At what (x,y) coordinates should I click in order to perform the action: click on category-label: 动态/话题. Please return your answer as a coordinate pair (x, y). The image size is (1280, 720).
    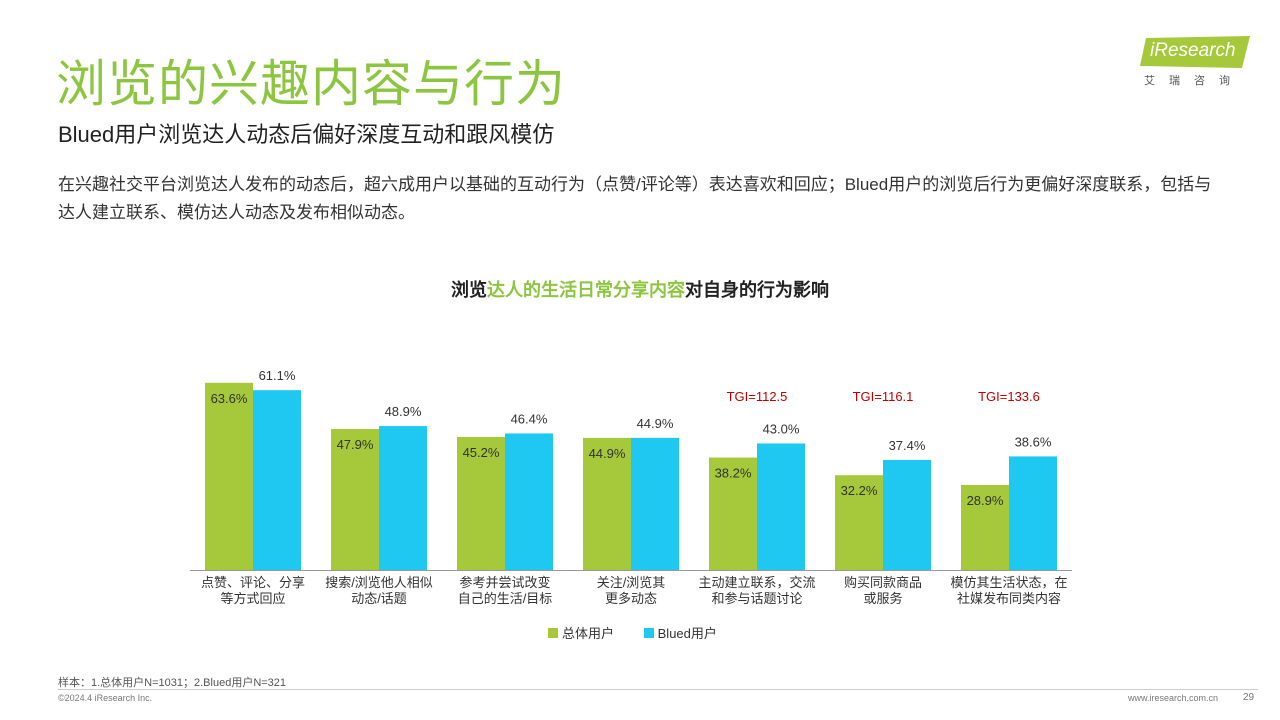
    Looking at the image, I should click on (379, 598).